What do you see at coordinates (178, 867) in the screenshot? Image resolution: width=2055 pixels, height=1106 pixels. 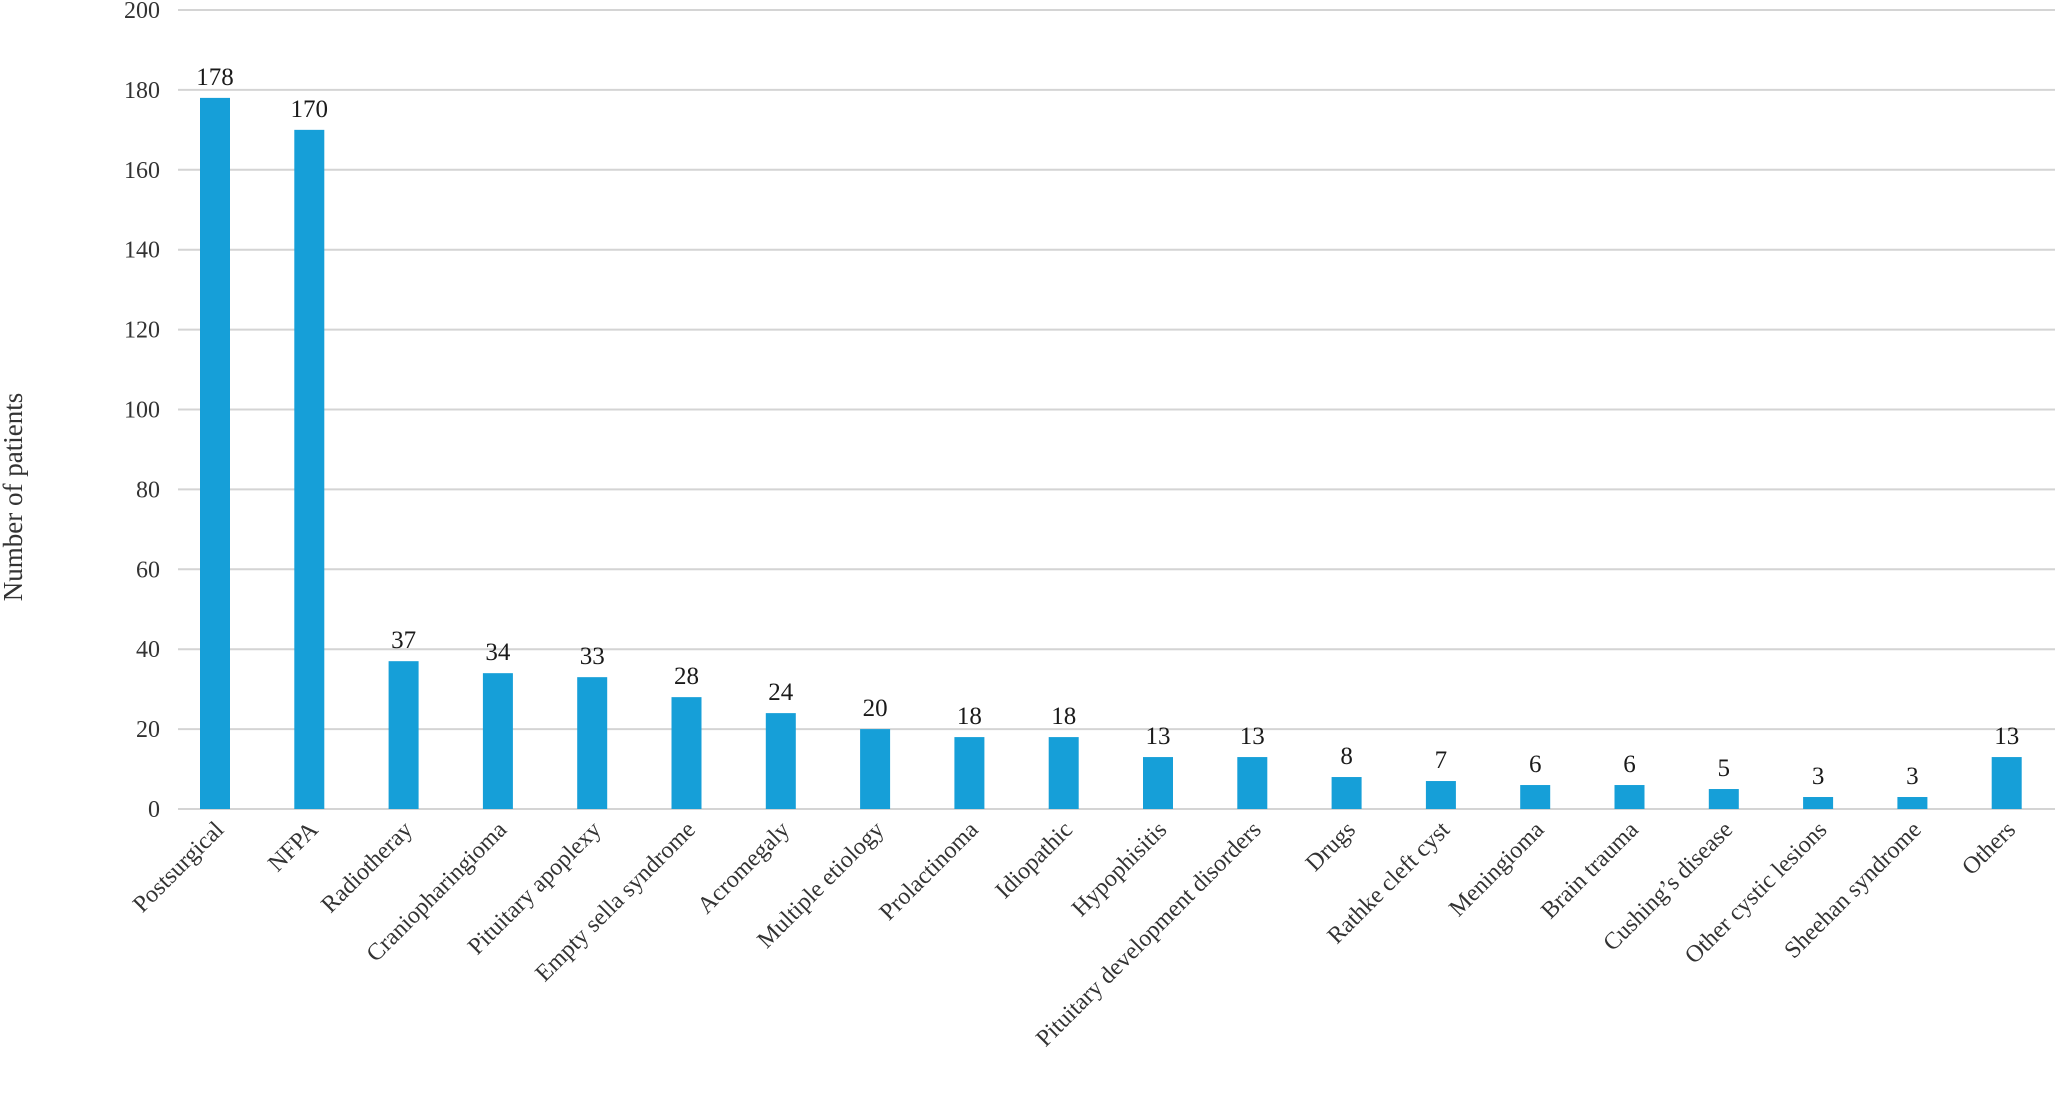 I see `x-tick-label: Postsurgical` at bounding box center [178, 867].